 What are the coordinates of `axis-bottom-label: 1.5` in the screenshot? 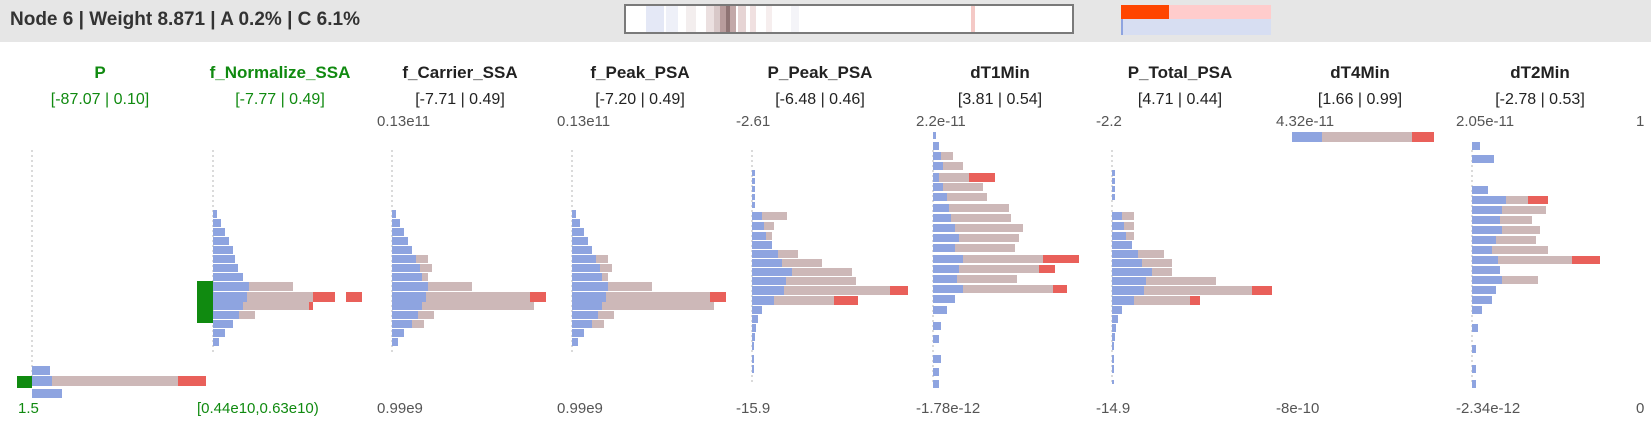 It's located at (28, 408).